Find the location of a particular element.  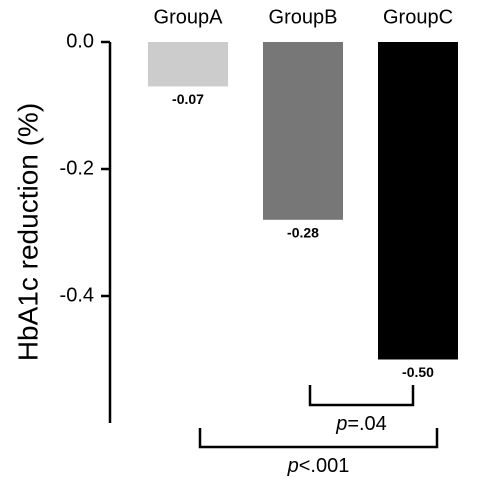

value-label: -0.50 is located at coordinates (418, 372).